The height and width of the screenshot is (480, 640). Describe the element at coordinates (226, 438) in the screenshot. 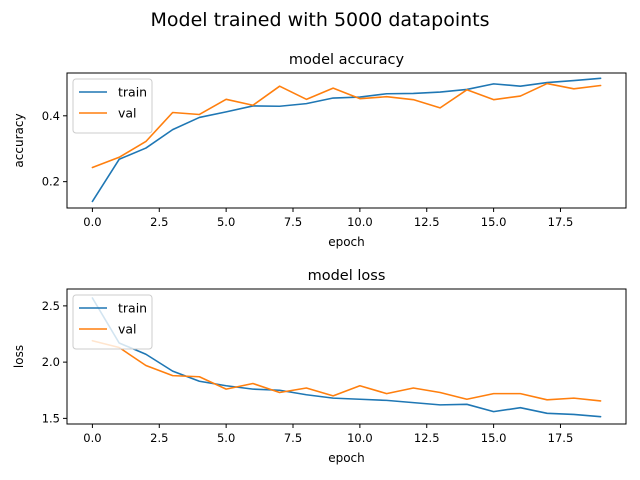

I see `loss-x-tick-label: 5.0` at that location.